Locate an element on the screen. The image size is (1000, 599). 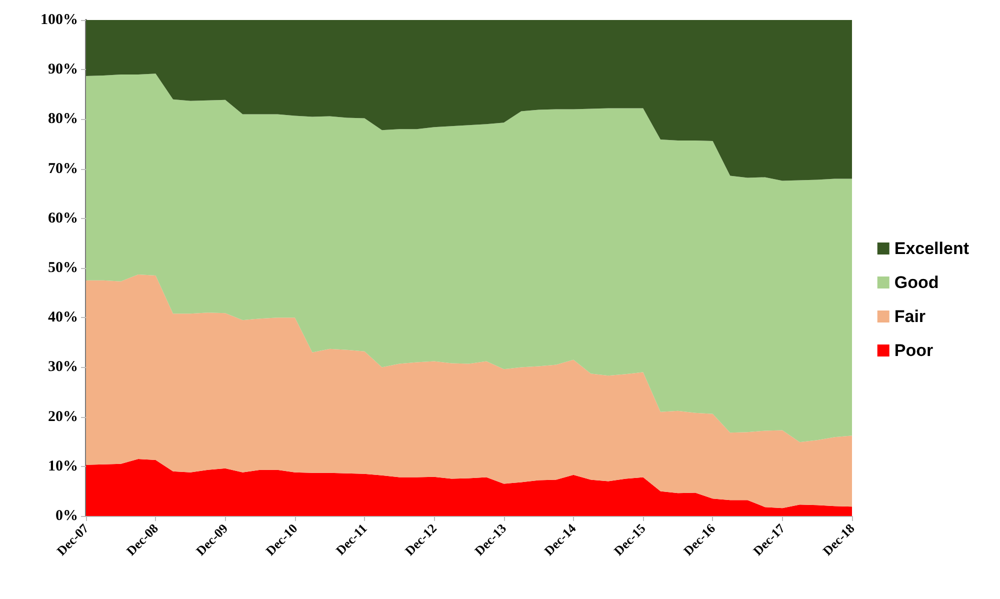
y-tick-label: 70% is located at coordinates (63, 168).